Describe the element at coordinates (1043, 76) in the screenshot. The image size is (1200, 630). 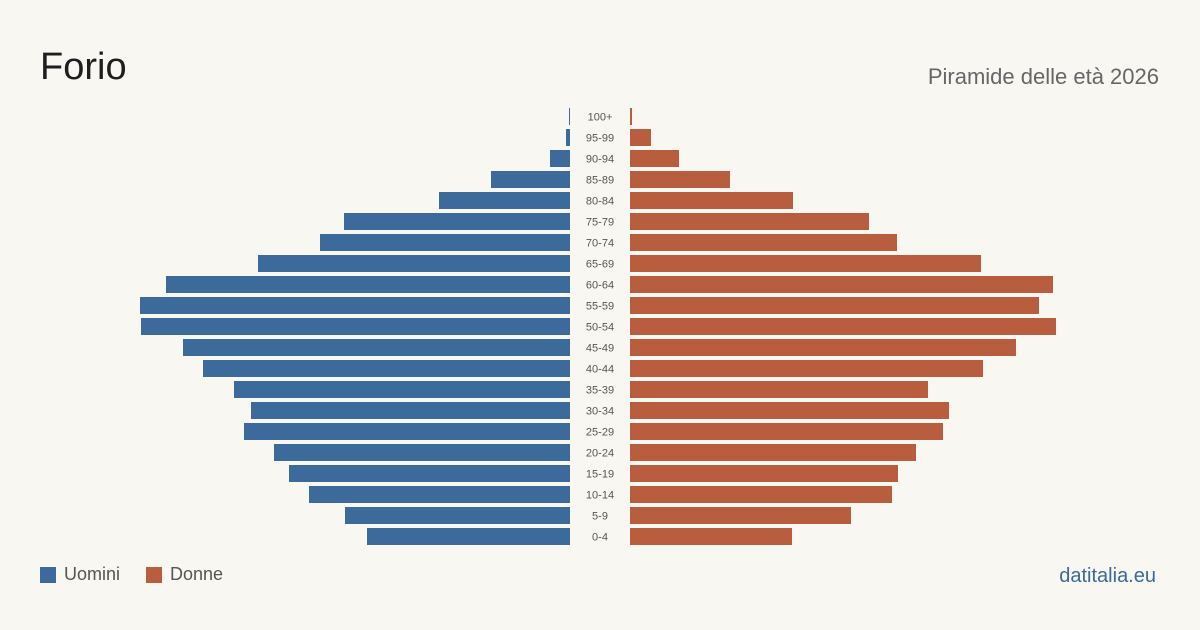
I see `chart-subtitle: Piramide delle età 2026` at that location.